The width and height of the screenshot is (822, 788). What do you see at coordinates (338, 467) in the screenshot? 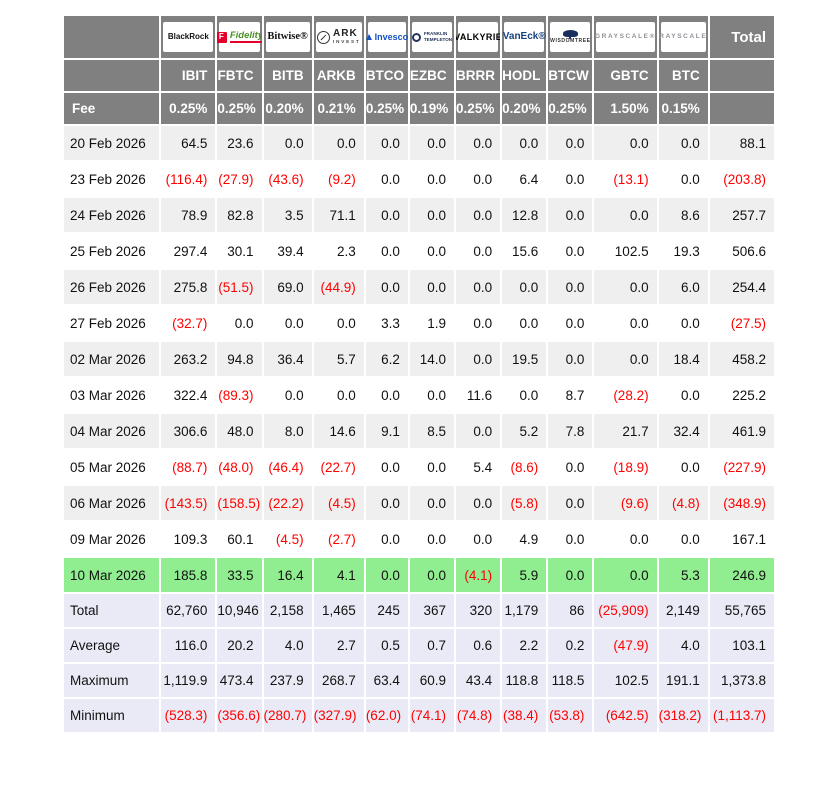
I see `flow-value-cell: (22.7)` at bounding box center [338, 467].